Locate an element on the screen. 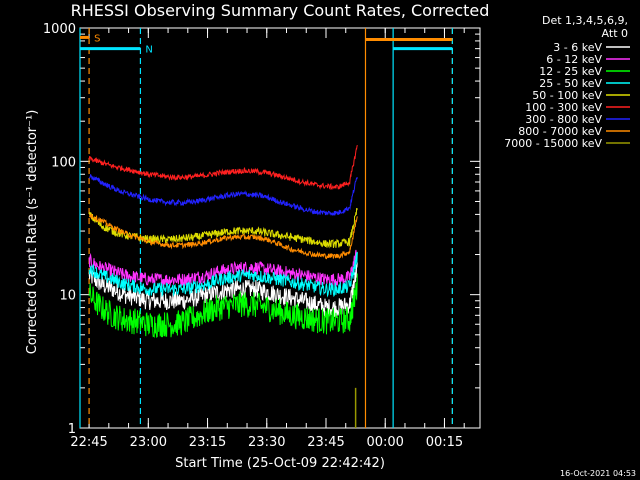 This screenshot has width=640, height=480. y-tick-label: 1 is located at coordinates (72, 429).